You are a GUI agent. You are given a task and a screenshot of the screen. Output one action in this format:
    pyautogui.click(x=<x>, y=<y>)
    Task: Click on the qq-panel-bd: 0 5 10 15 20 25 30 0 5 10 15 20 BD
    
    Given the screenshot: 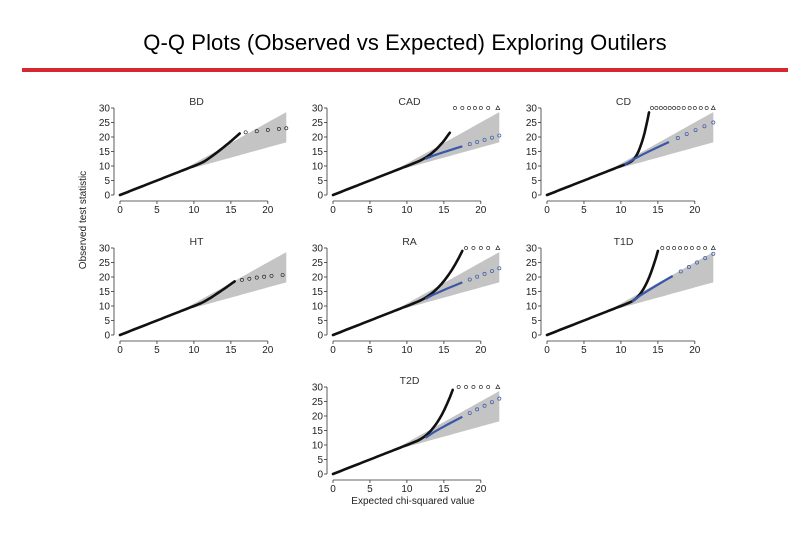 What is the action you would take?
    pyautogui.click(x=194, y=156)
    